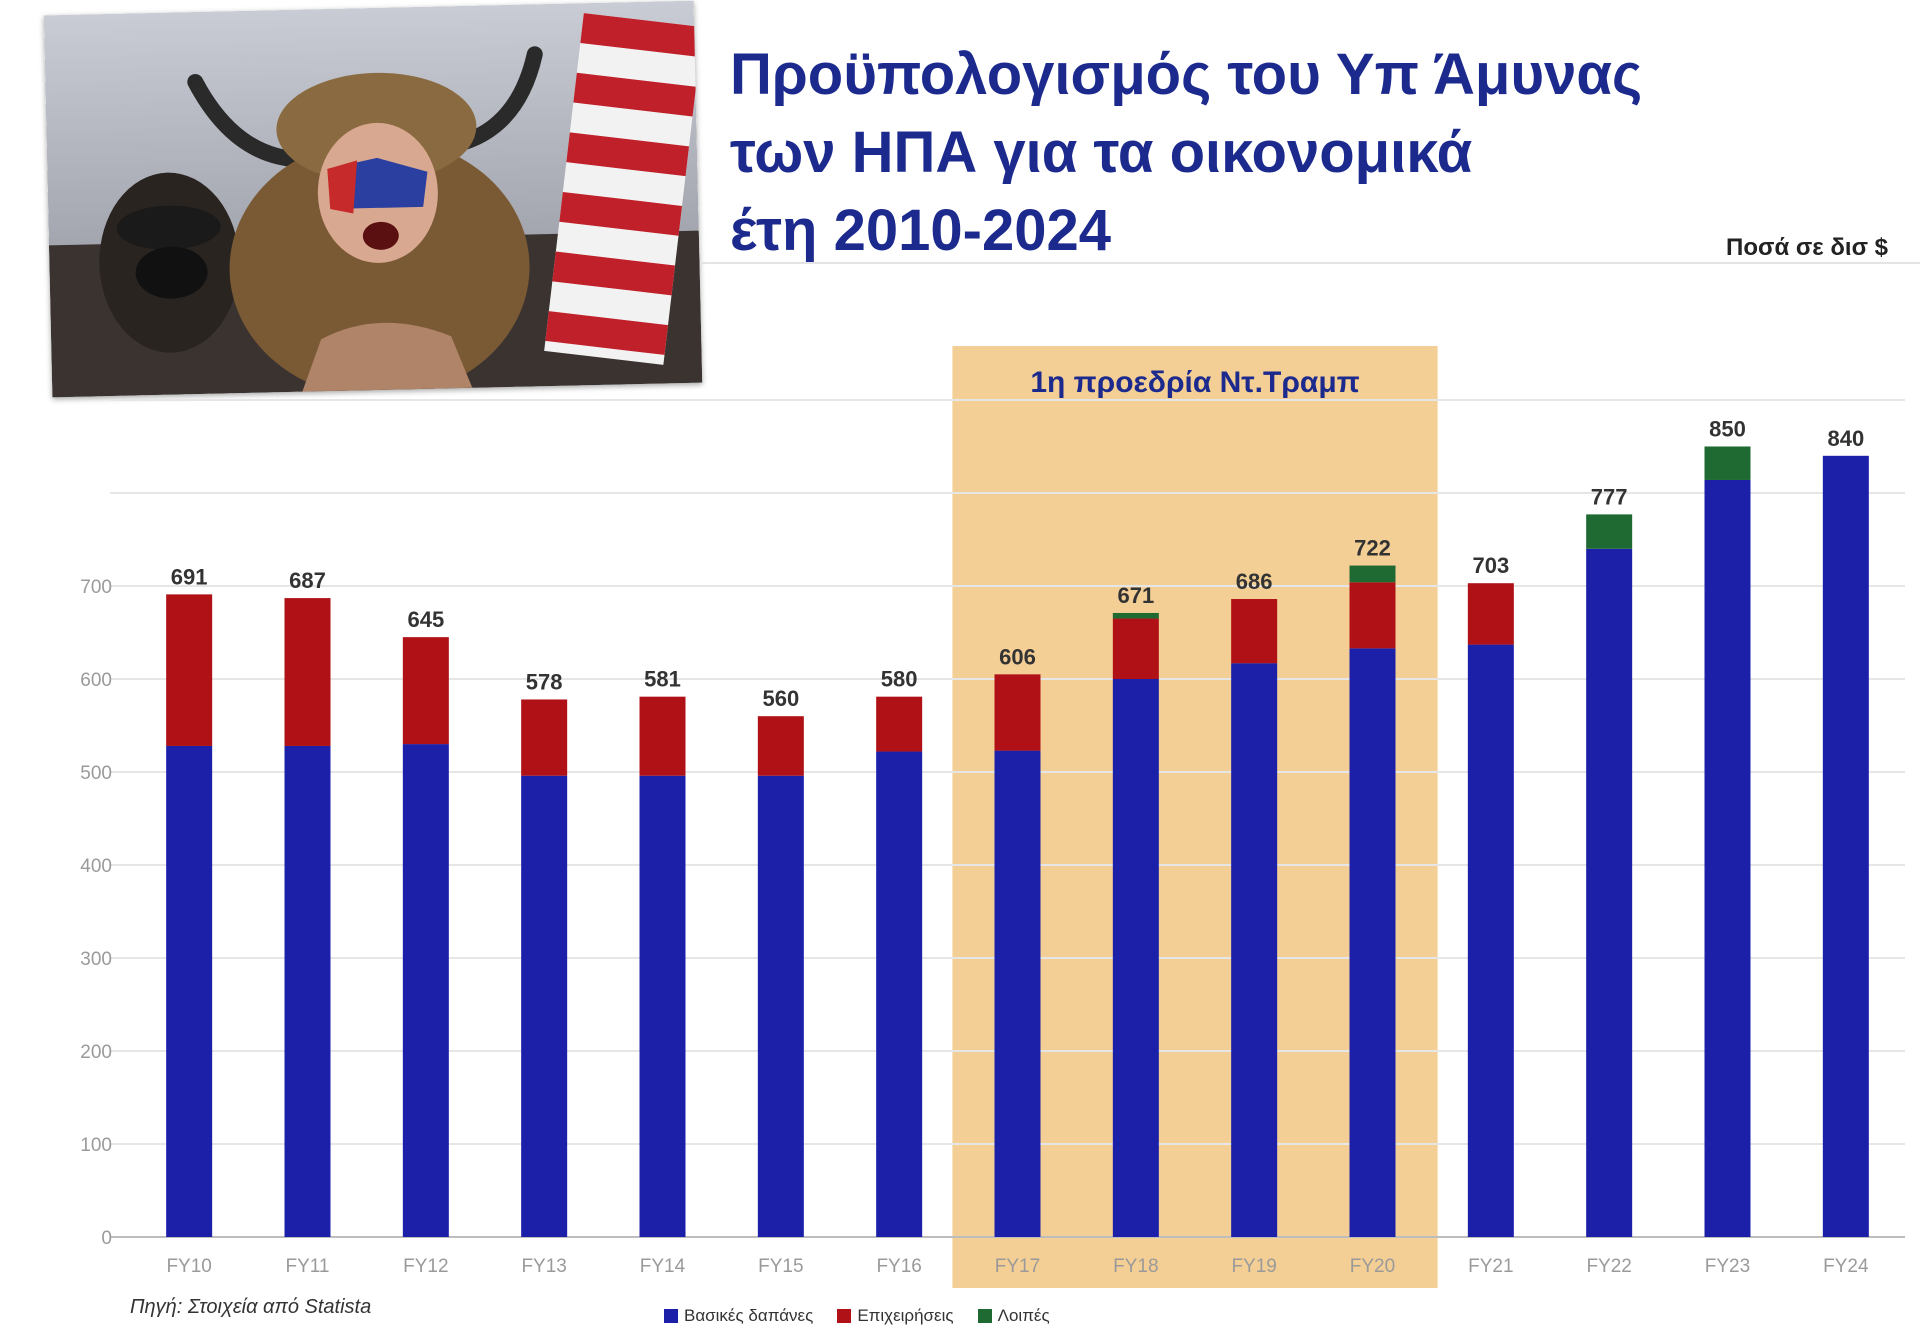 The image size is (1920, 1344). I want to click on x-tick-label: FY11, so click(307, 1266).